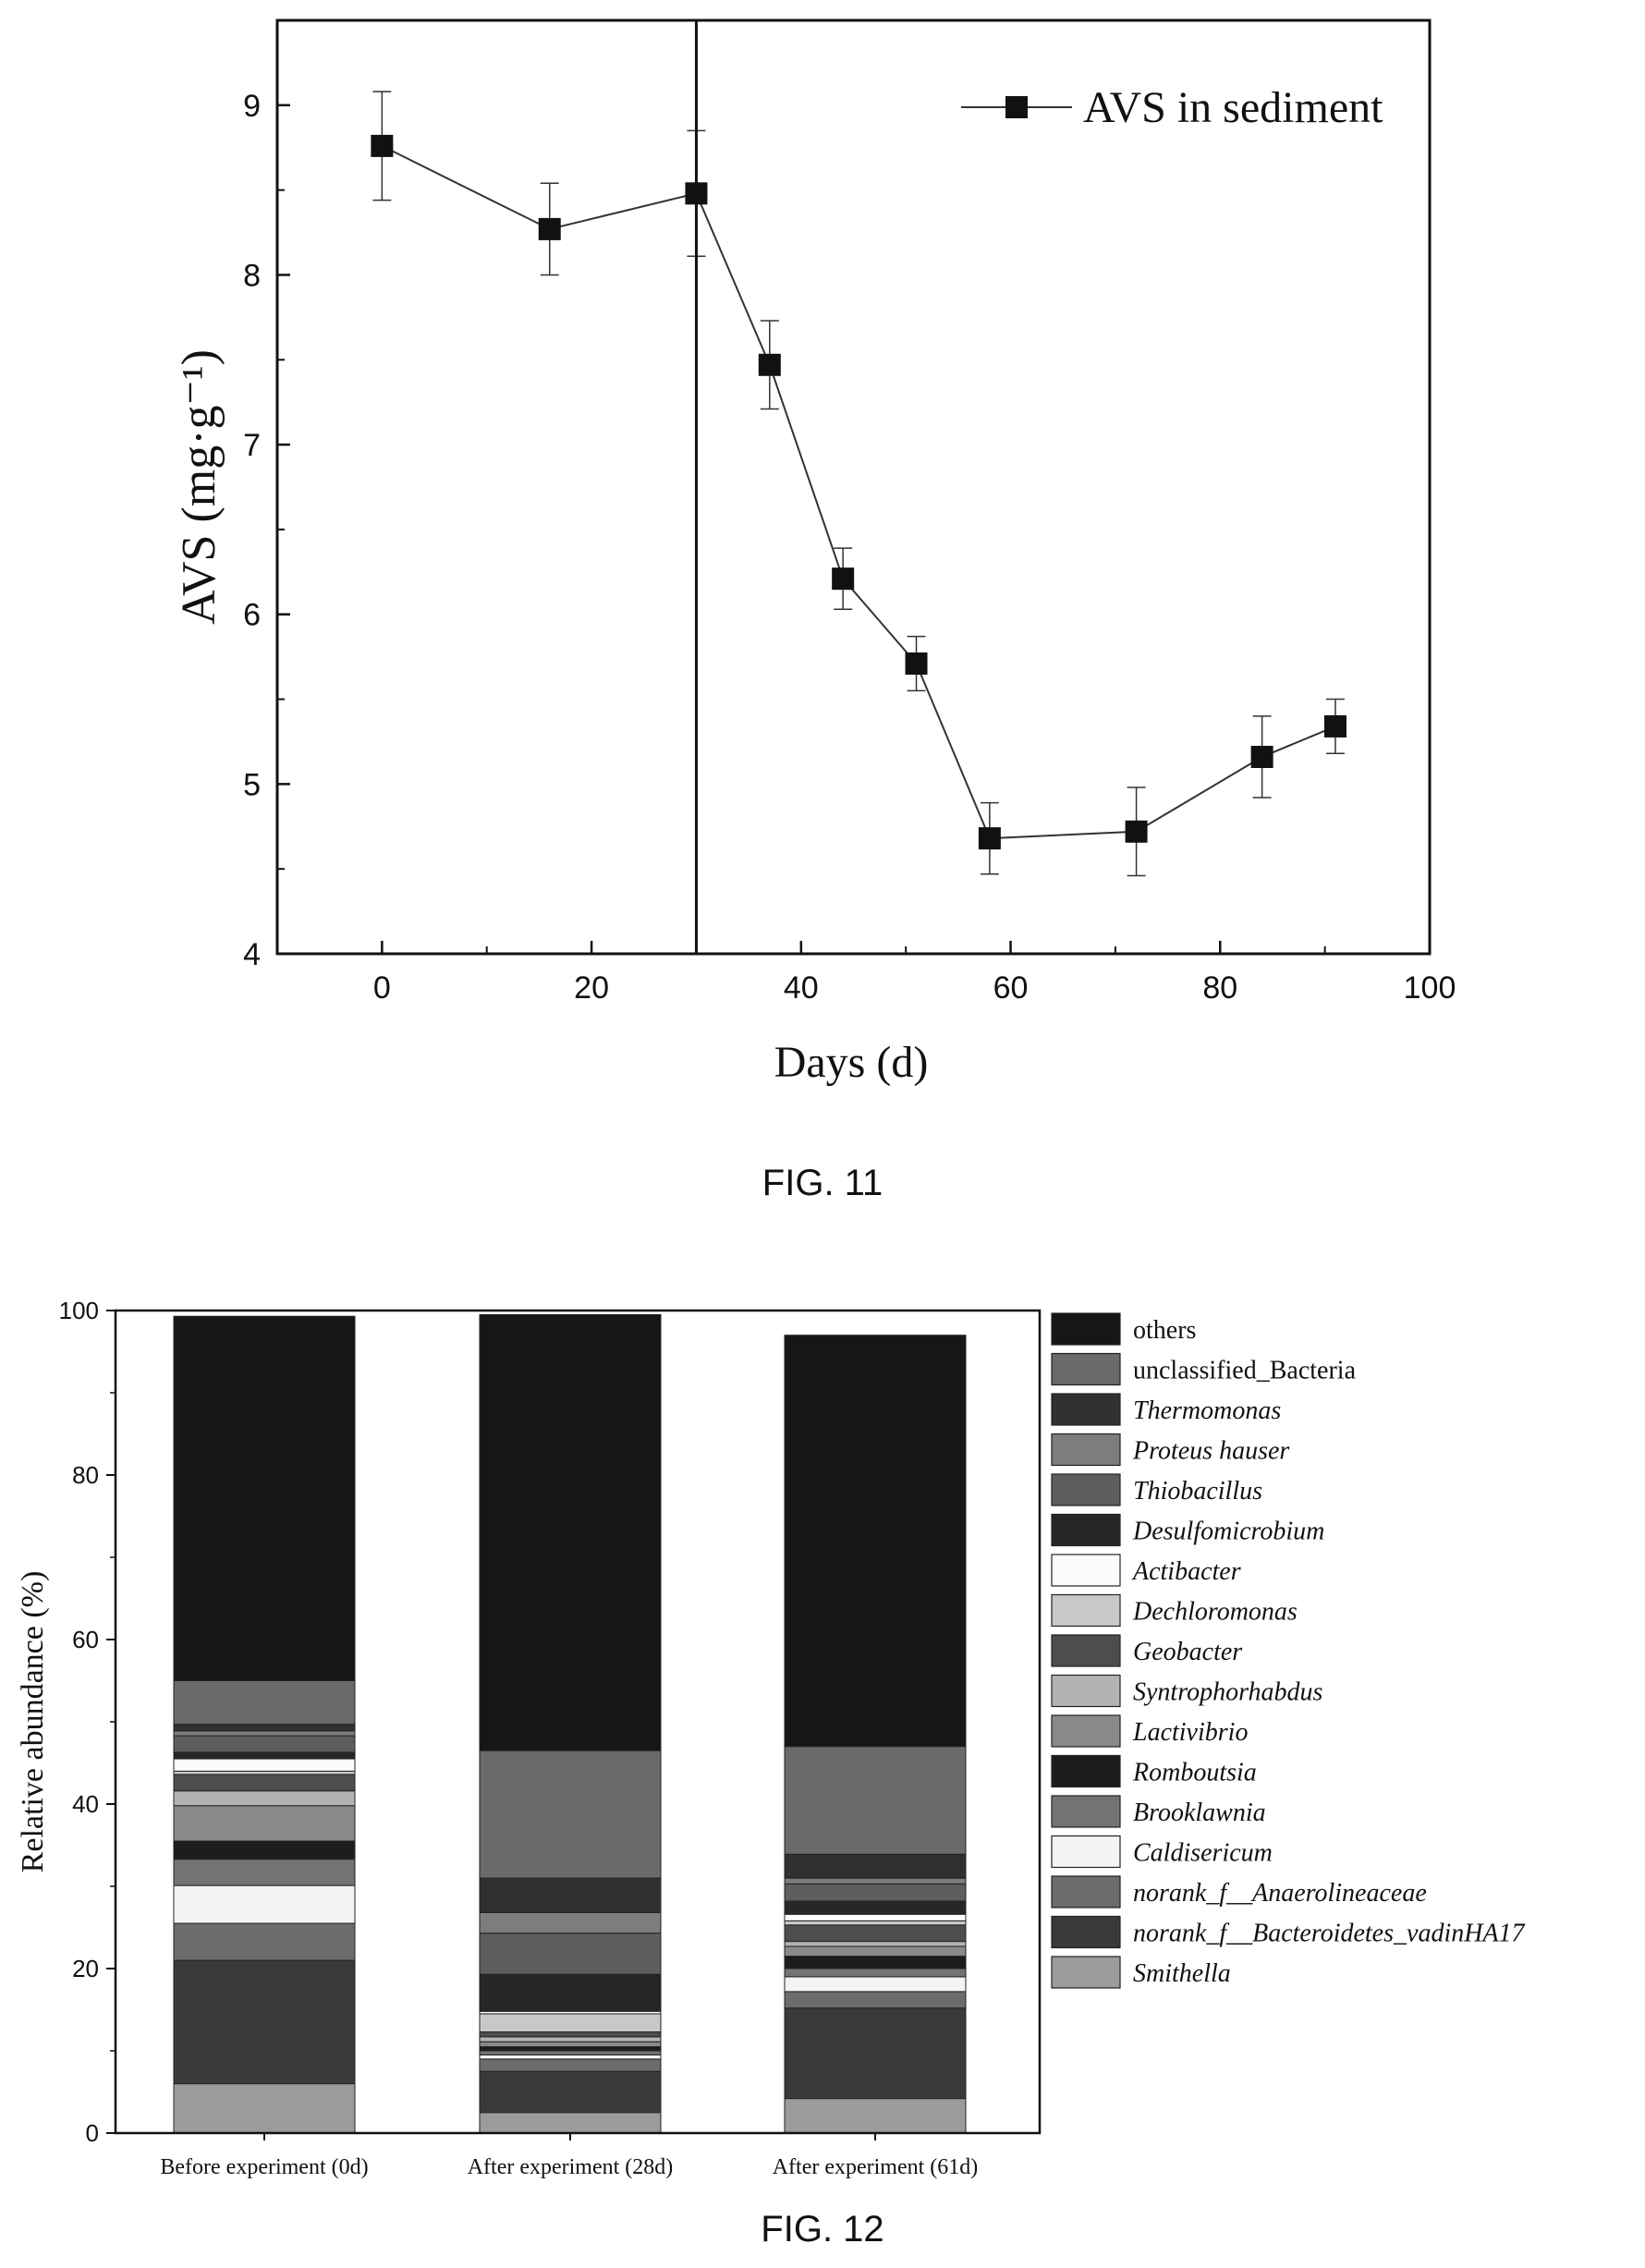 This screenshot has height=2268, width=1645. Describe the element at coordinates (1187, 1652) in the screenshot. I see `legend-label: Geobacter` at that location.